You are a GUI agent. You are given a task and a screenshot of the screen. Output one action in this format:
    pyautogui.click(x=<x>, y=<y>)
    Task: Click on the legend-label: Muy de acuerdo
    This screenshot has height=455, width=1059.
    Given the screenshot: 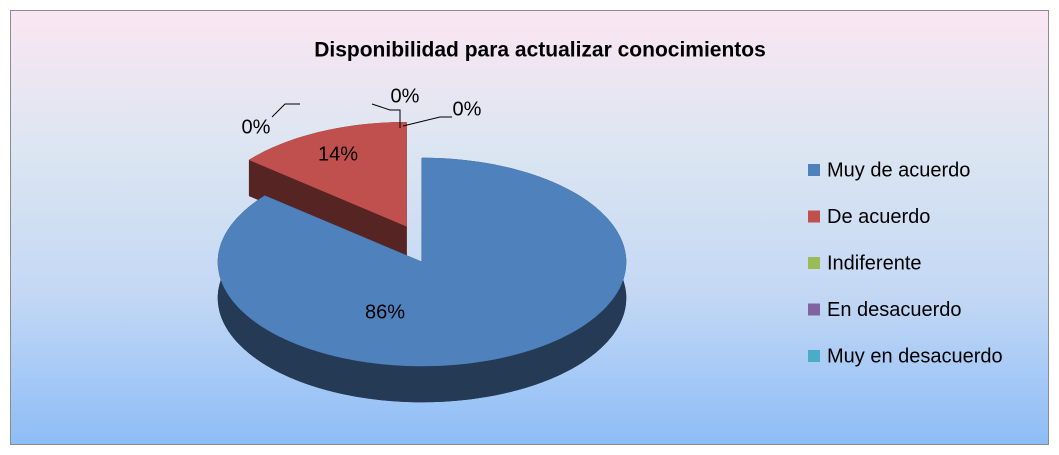 What is the action you would take?
    pyautogui.click(x=898, y=170)
    